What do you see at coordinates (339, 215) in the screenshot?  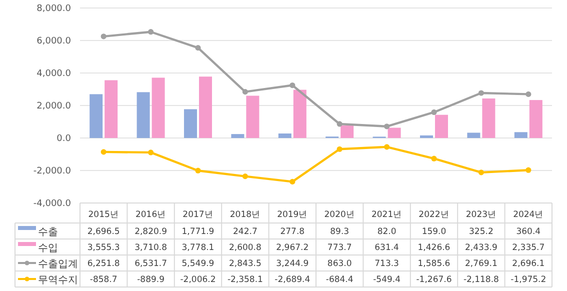 I see `x-tick-label: 2020년` at bounding box center [339, 215].